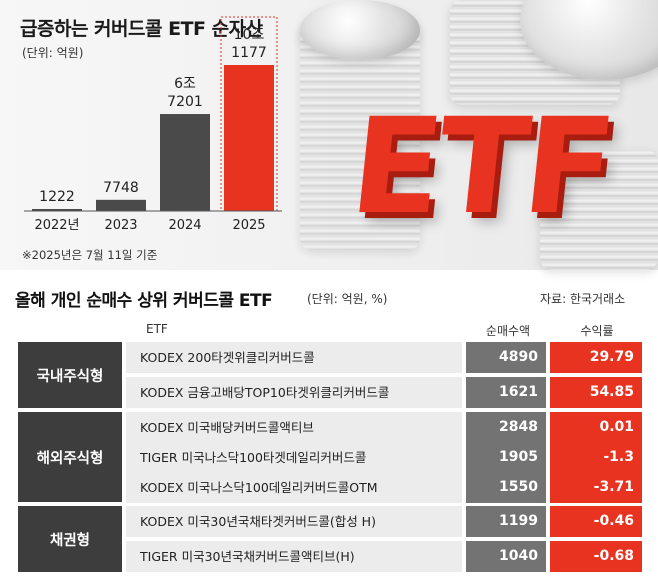  Describe the element at coordinates (57, 197) in the screenshot. I see `data-label: 1222` at that location.